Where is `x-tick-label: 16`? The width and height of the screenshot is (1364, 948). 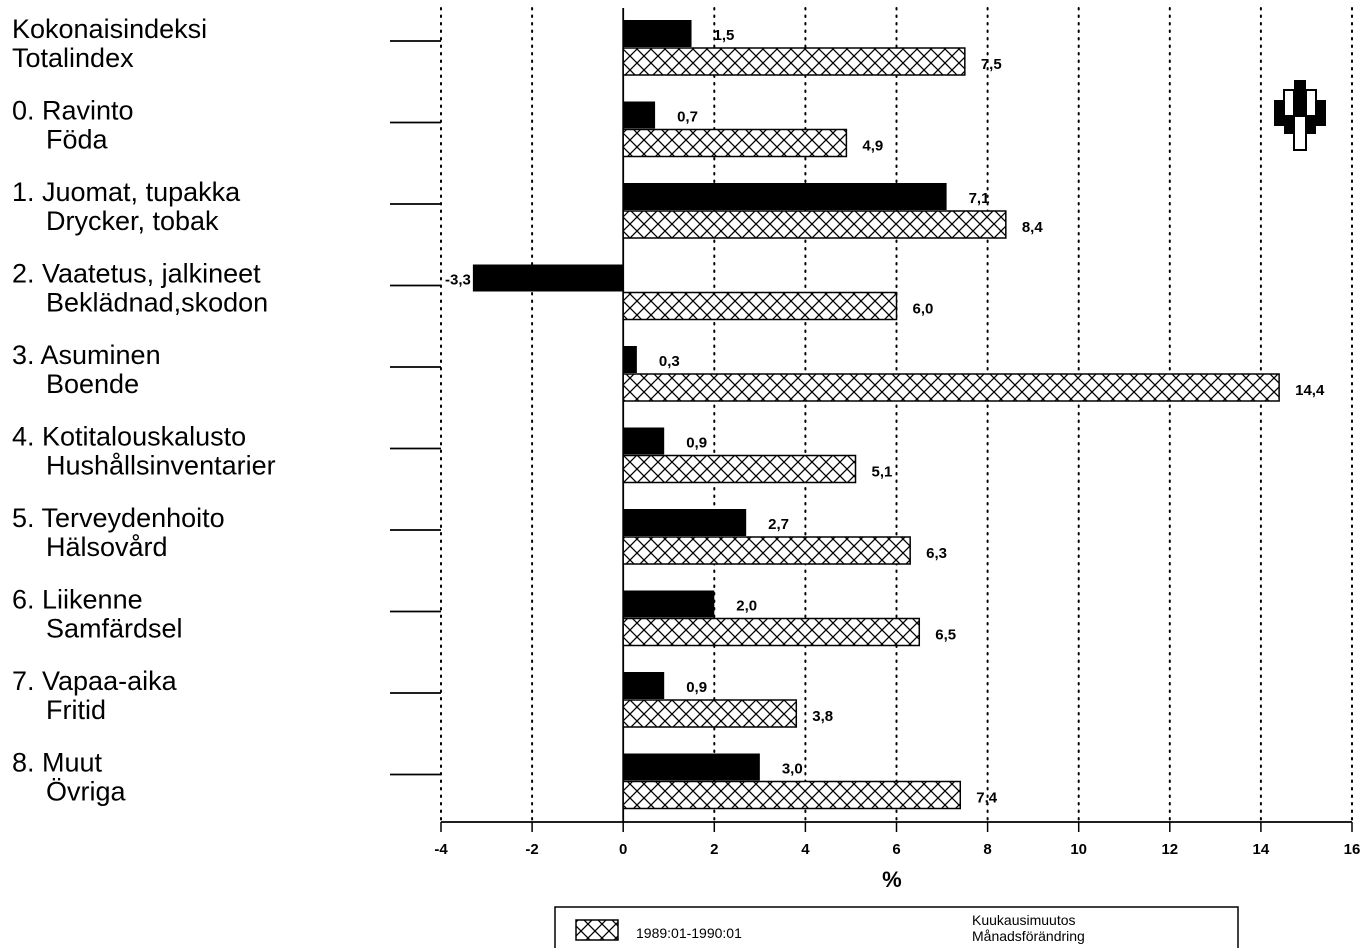 x-tick-label: 16 is located at coordinates (1352, 849).